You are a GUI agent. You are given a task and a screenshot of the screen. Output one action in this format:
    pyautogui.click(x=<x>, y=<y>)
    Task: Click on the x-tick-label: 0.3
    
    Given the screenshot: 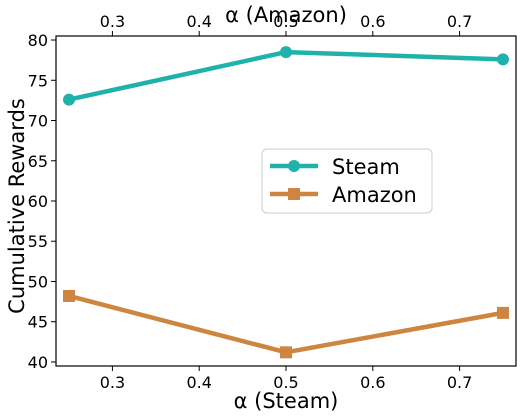 What is the action you would take?
    pyautogui.click(x=112, y=382)
    